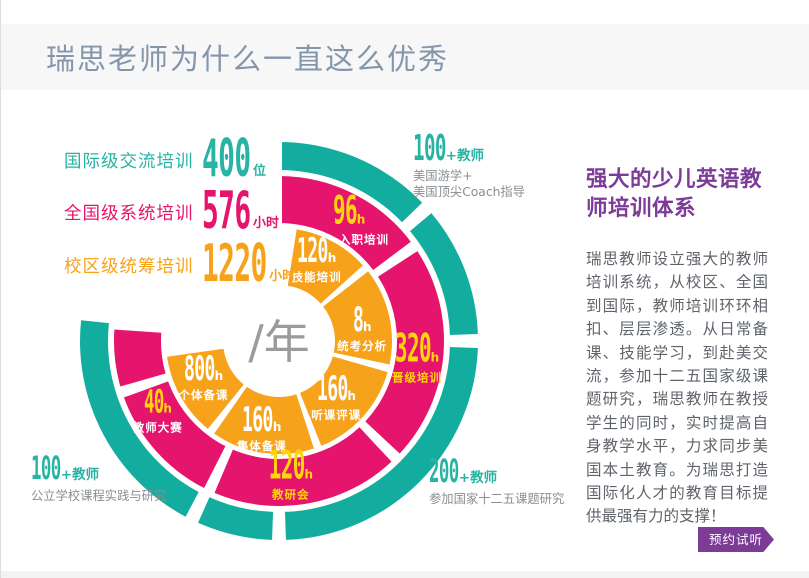  I want to click on wedge-name: 个体备课, so click(203, 394).